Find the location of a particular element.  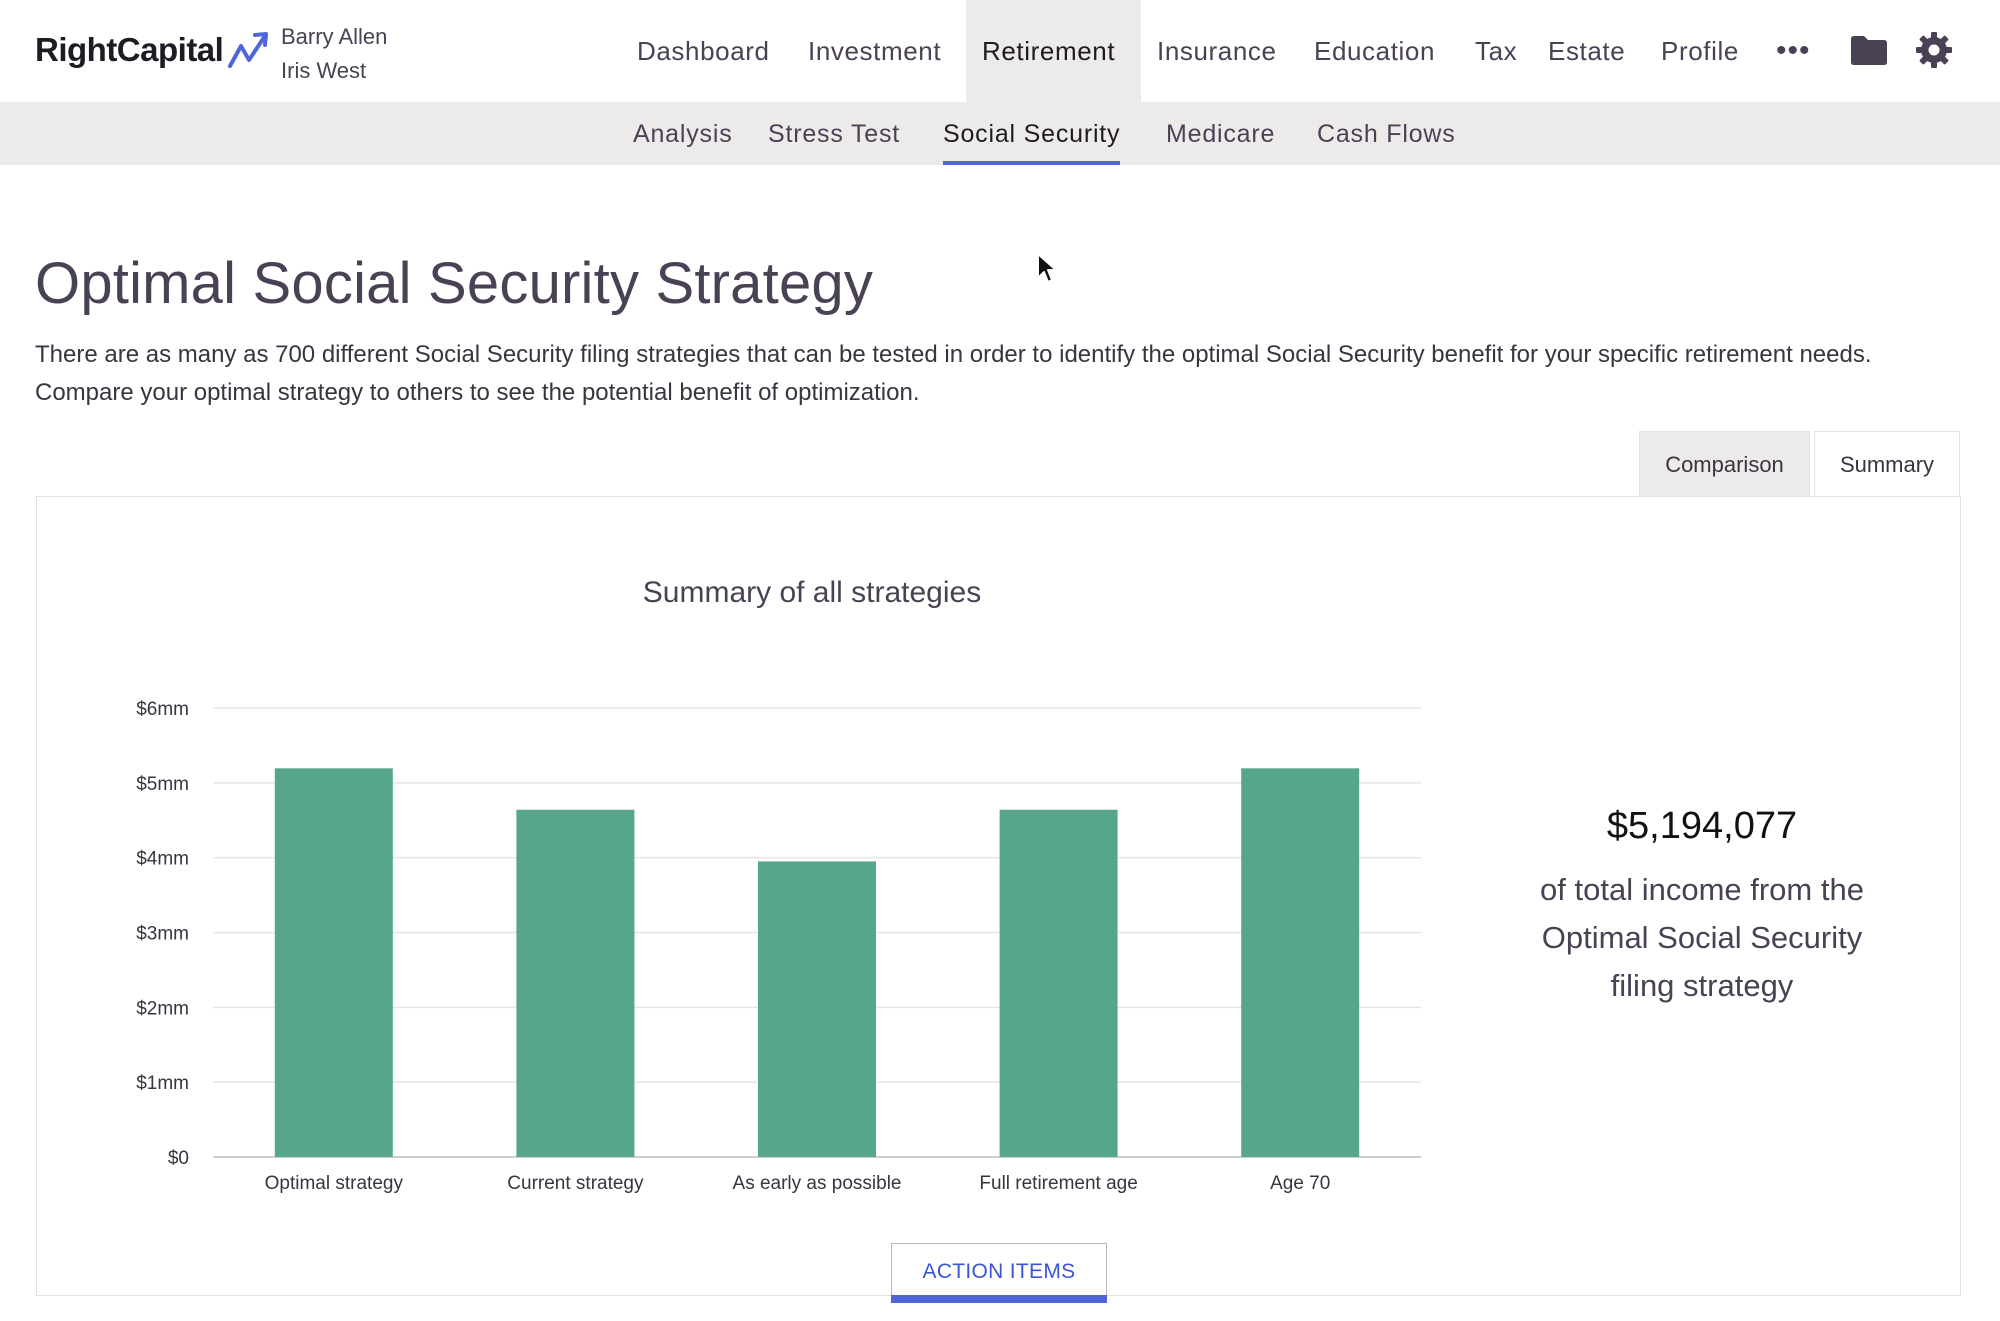

y-tick-label: $3mm is located at coordinates (162, 934).